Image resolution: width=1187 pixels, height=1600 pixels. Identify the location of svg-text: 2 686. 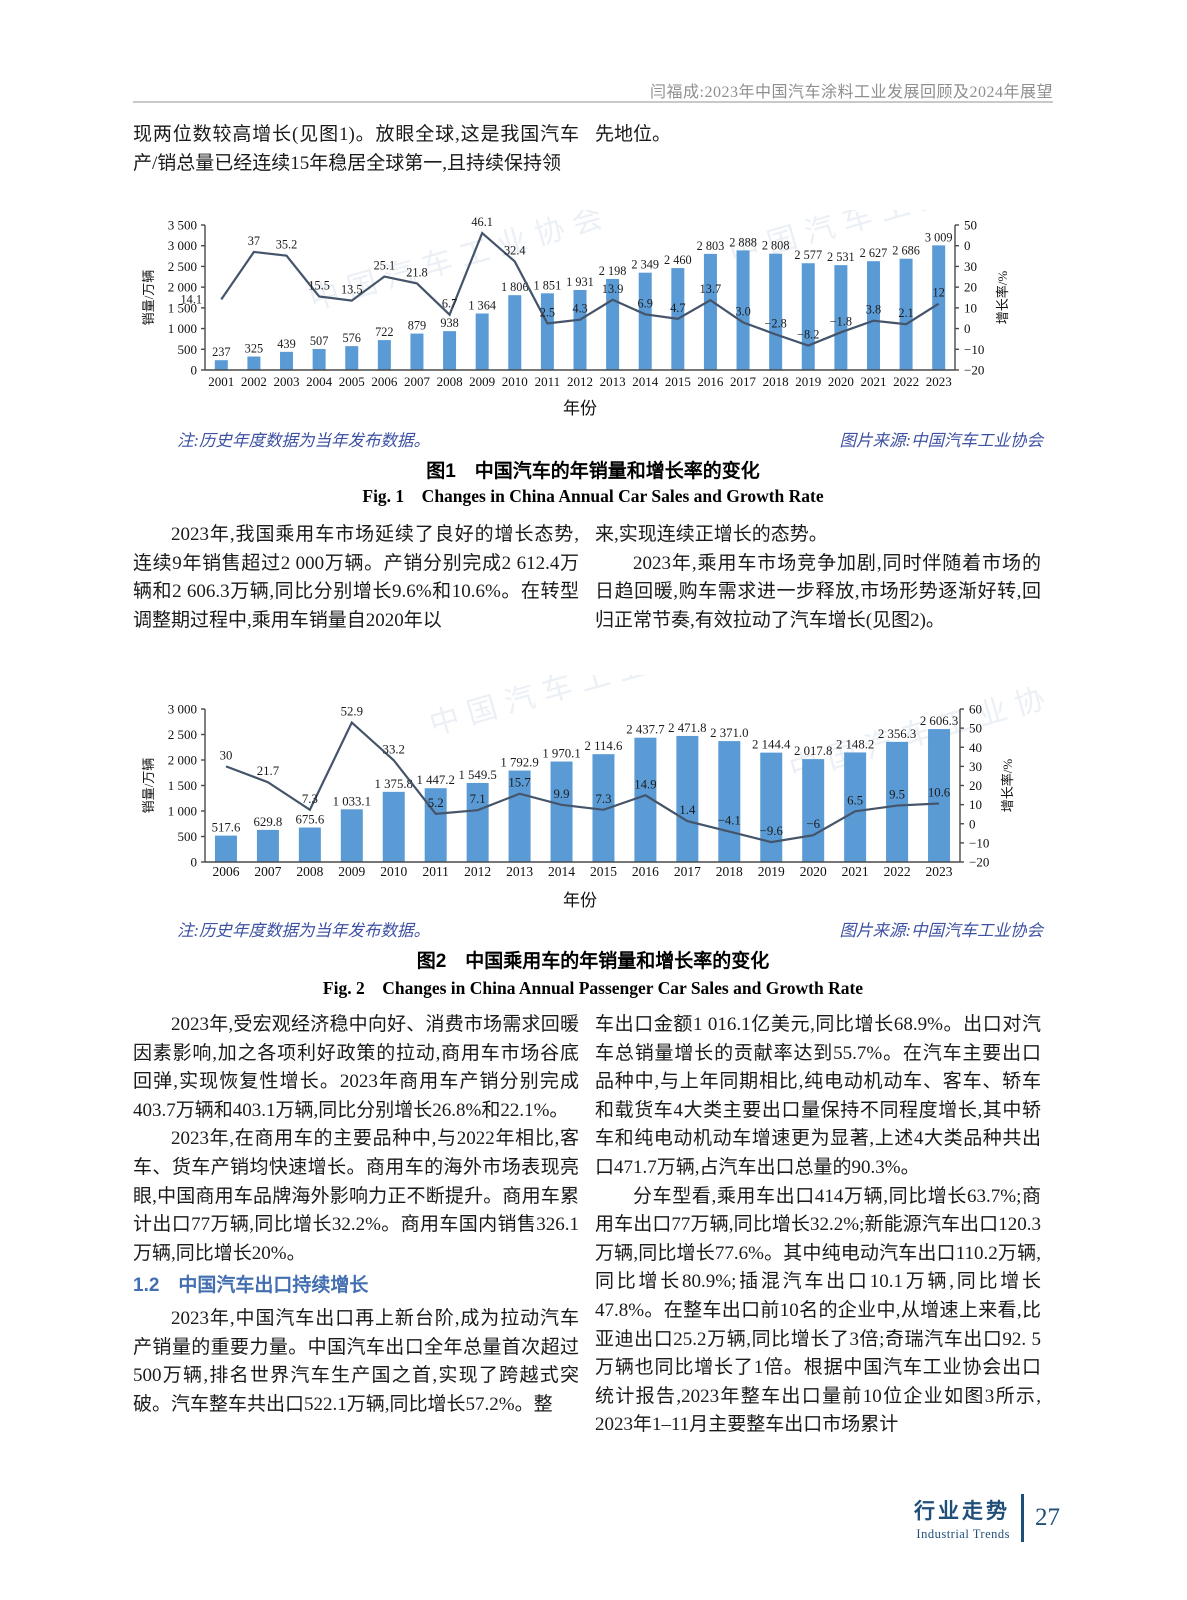
(906, 251).